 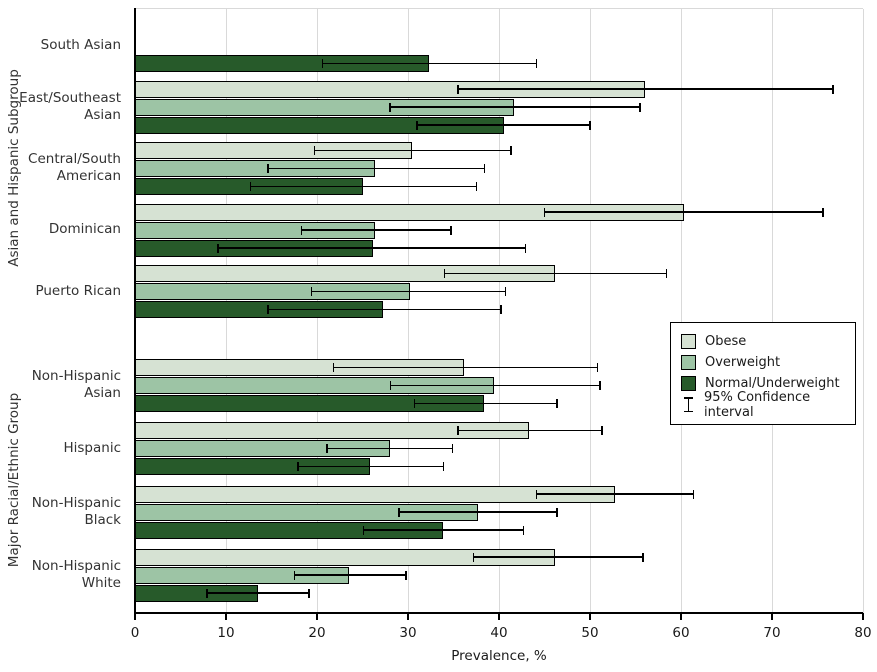 I want to click on x-tick-label-30: 30, so click(x=408, y=633).